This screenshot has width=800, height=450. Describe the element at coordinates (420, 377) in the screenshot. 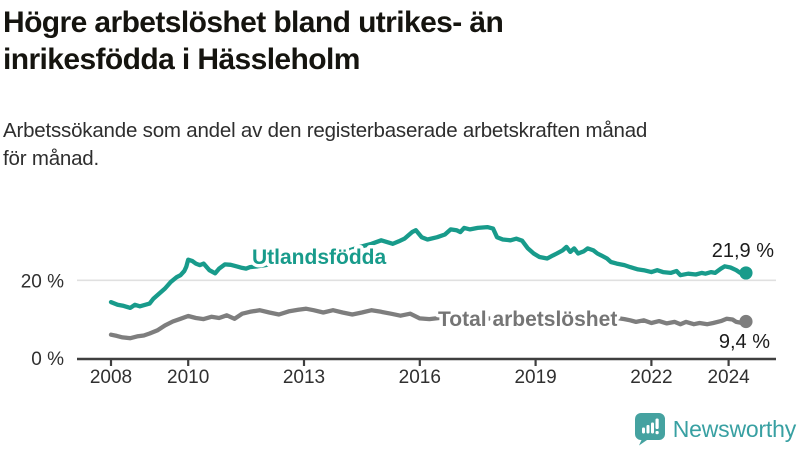

I see `x-tick-label-2016: 2016` at that location.